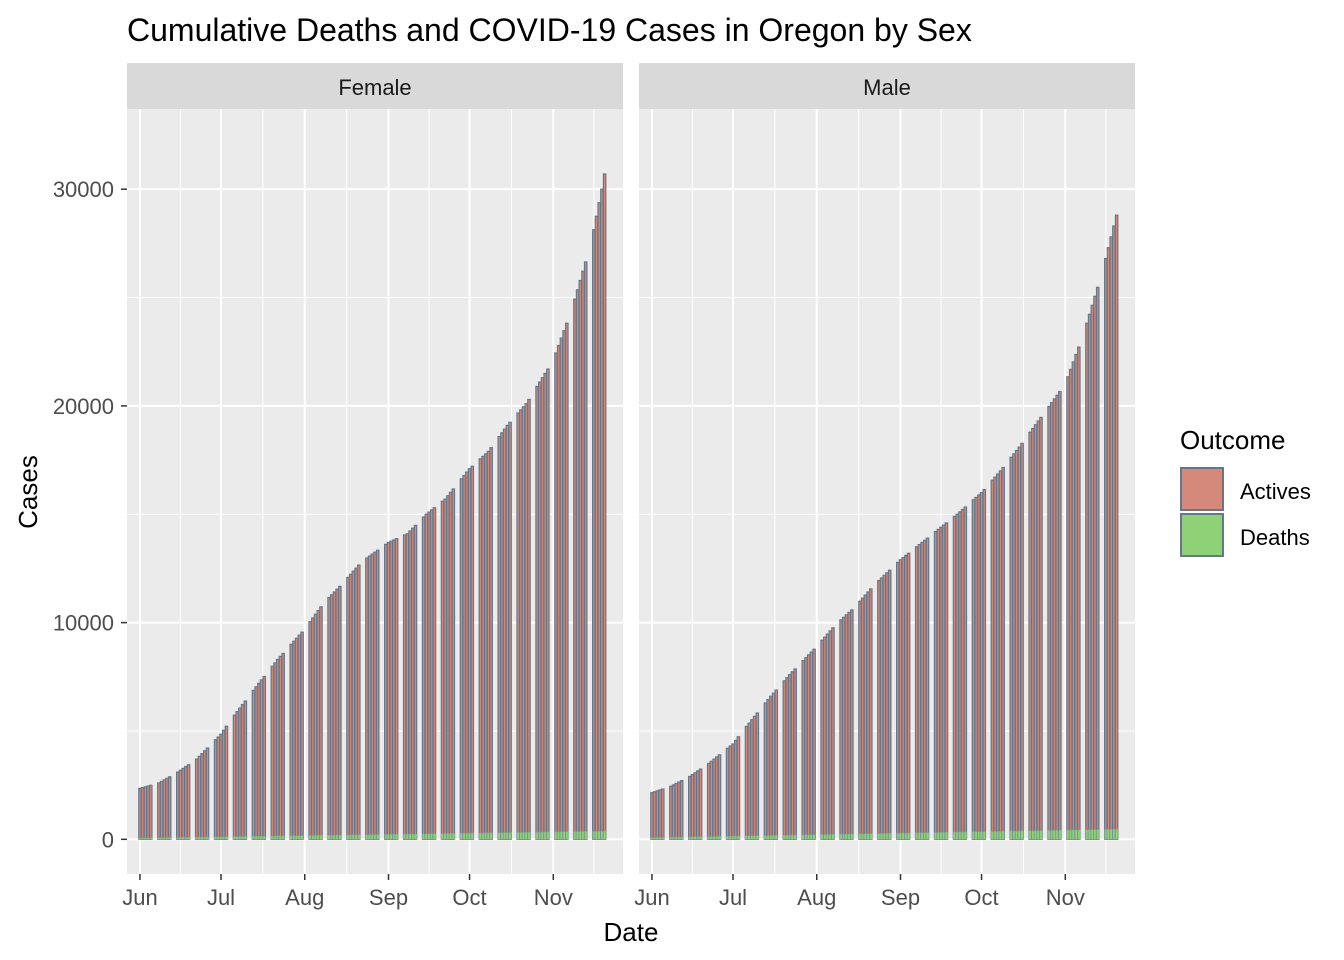  I want to click on y-axis: 0 10000 20000 30000, so click(90, 514).